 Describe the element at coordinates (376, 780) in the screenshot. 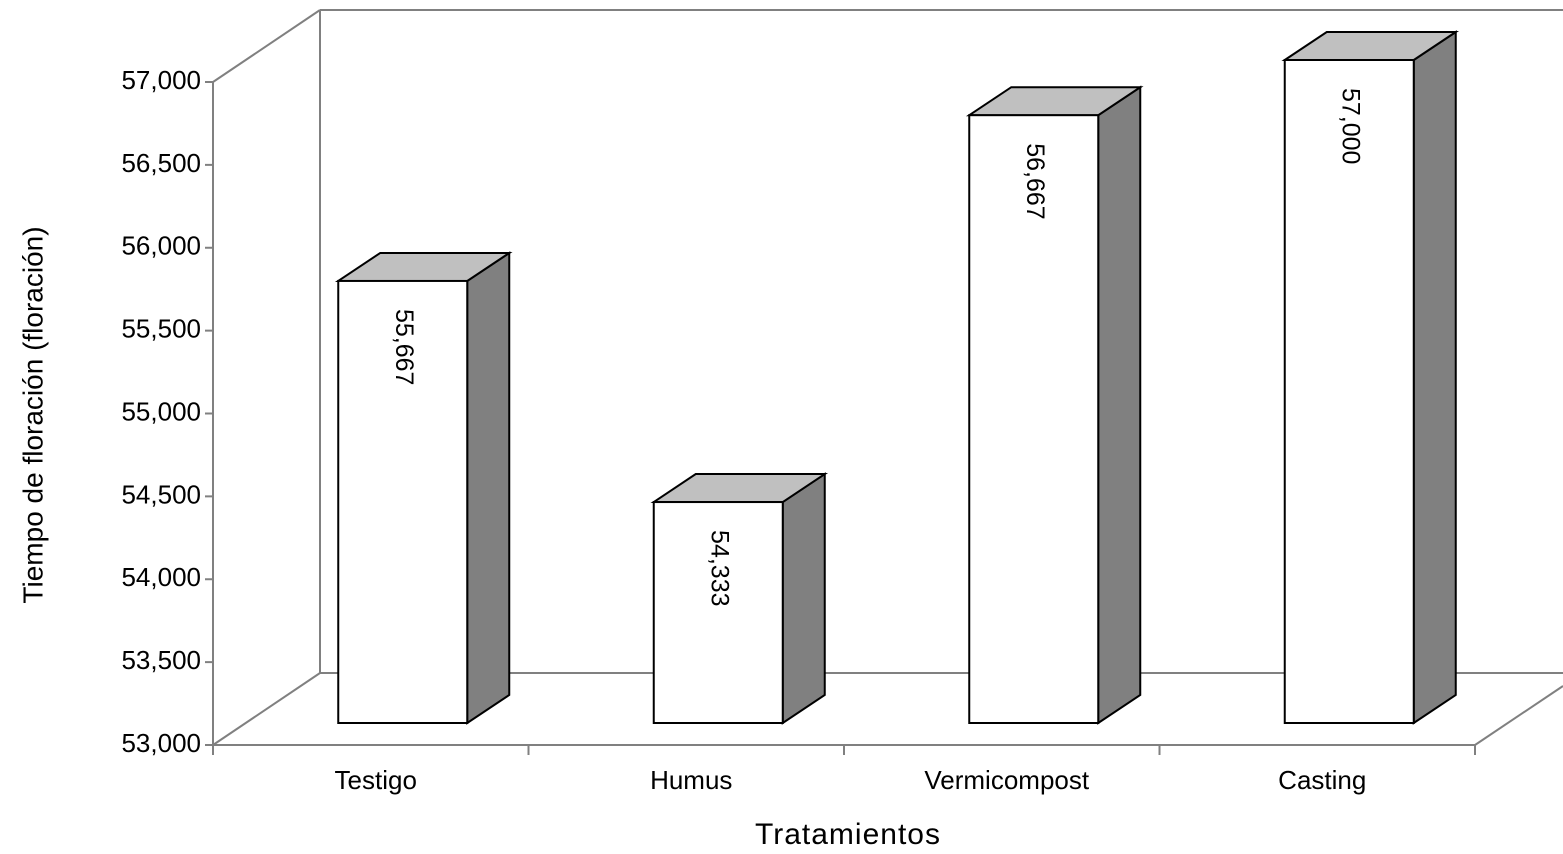

I see `x-tick-label: Testigo` at that location.